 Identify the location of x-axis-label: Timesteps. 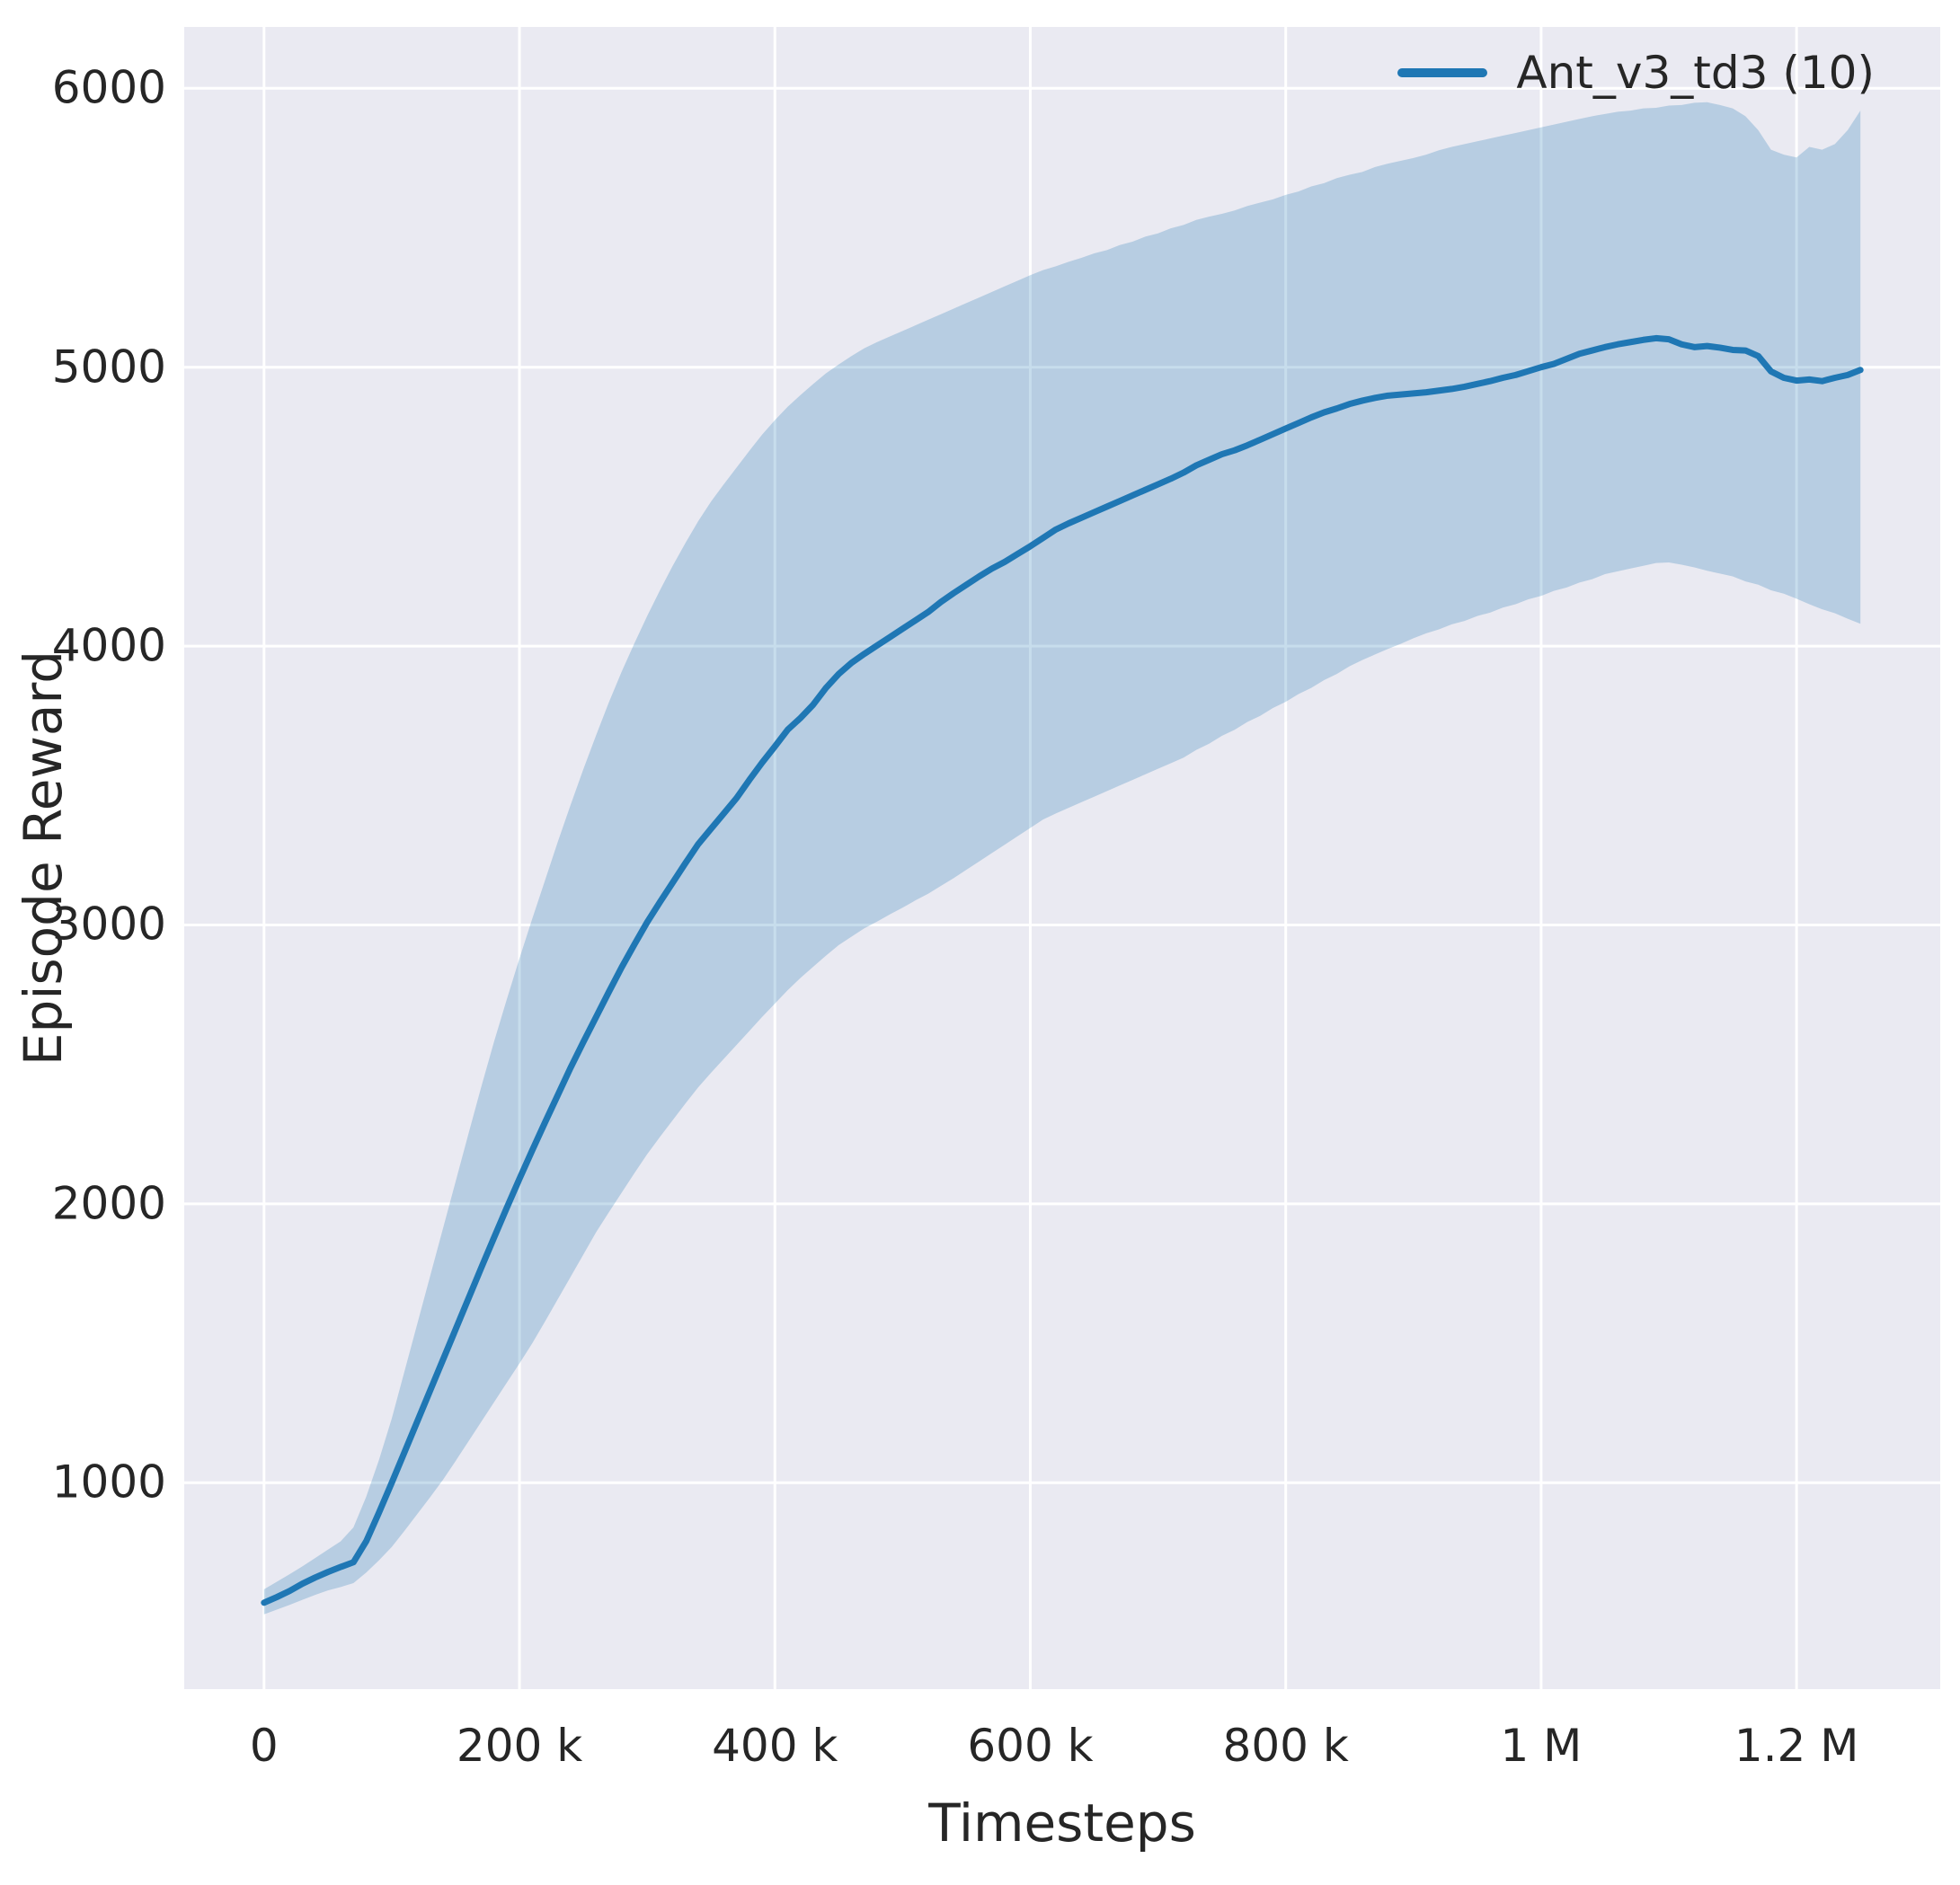
(1062, 1823).